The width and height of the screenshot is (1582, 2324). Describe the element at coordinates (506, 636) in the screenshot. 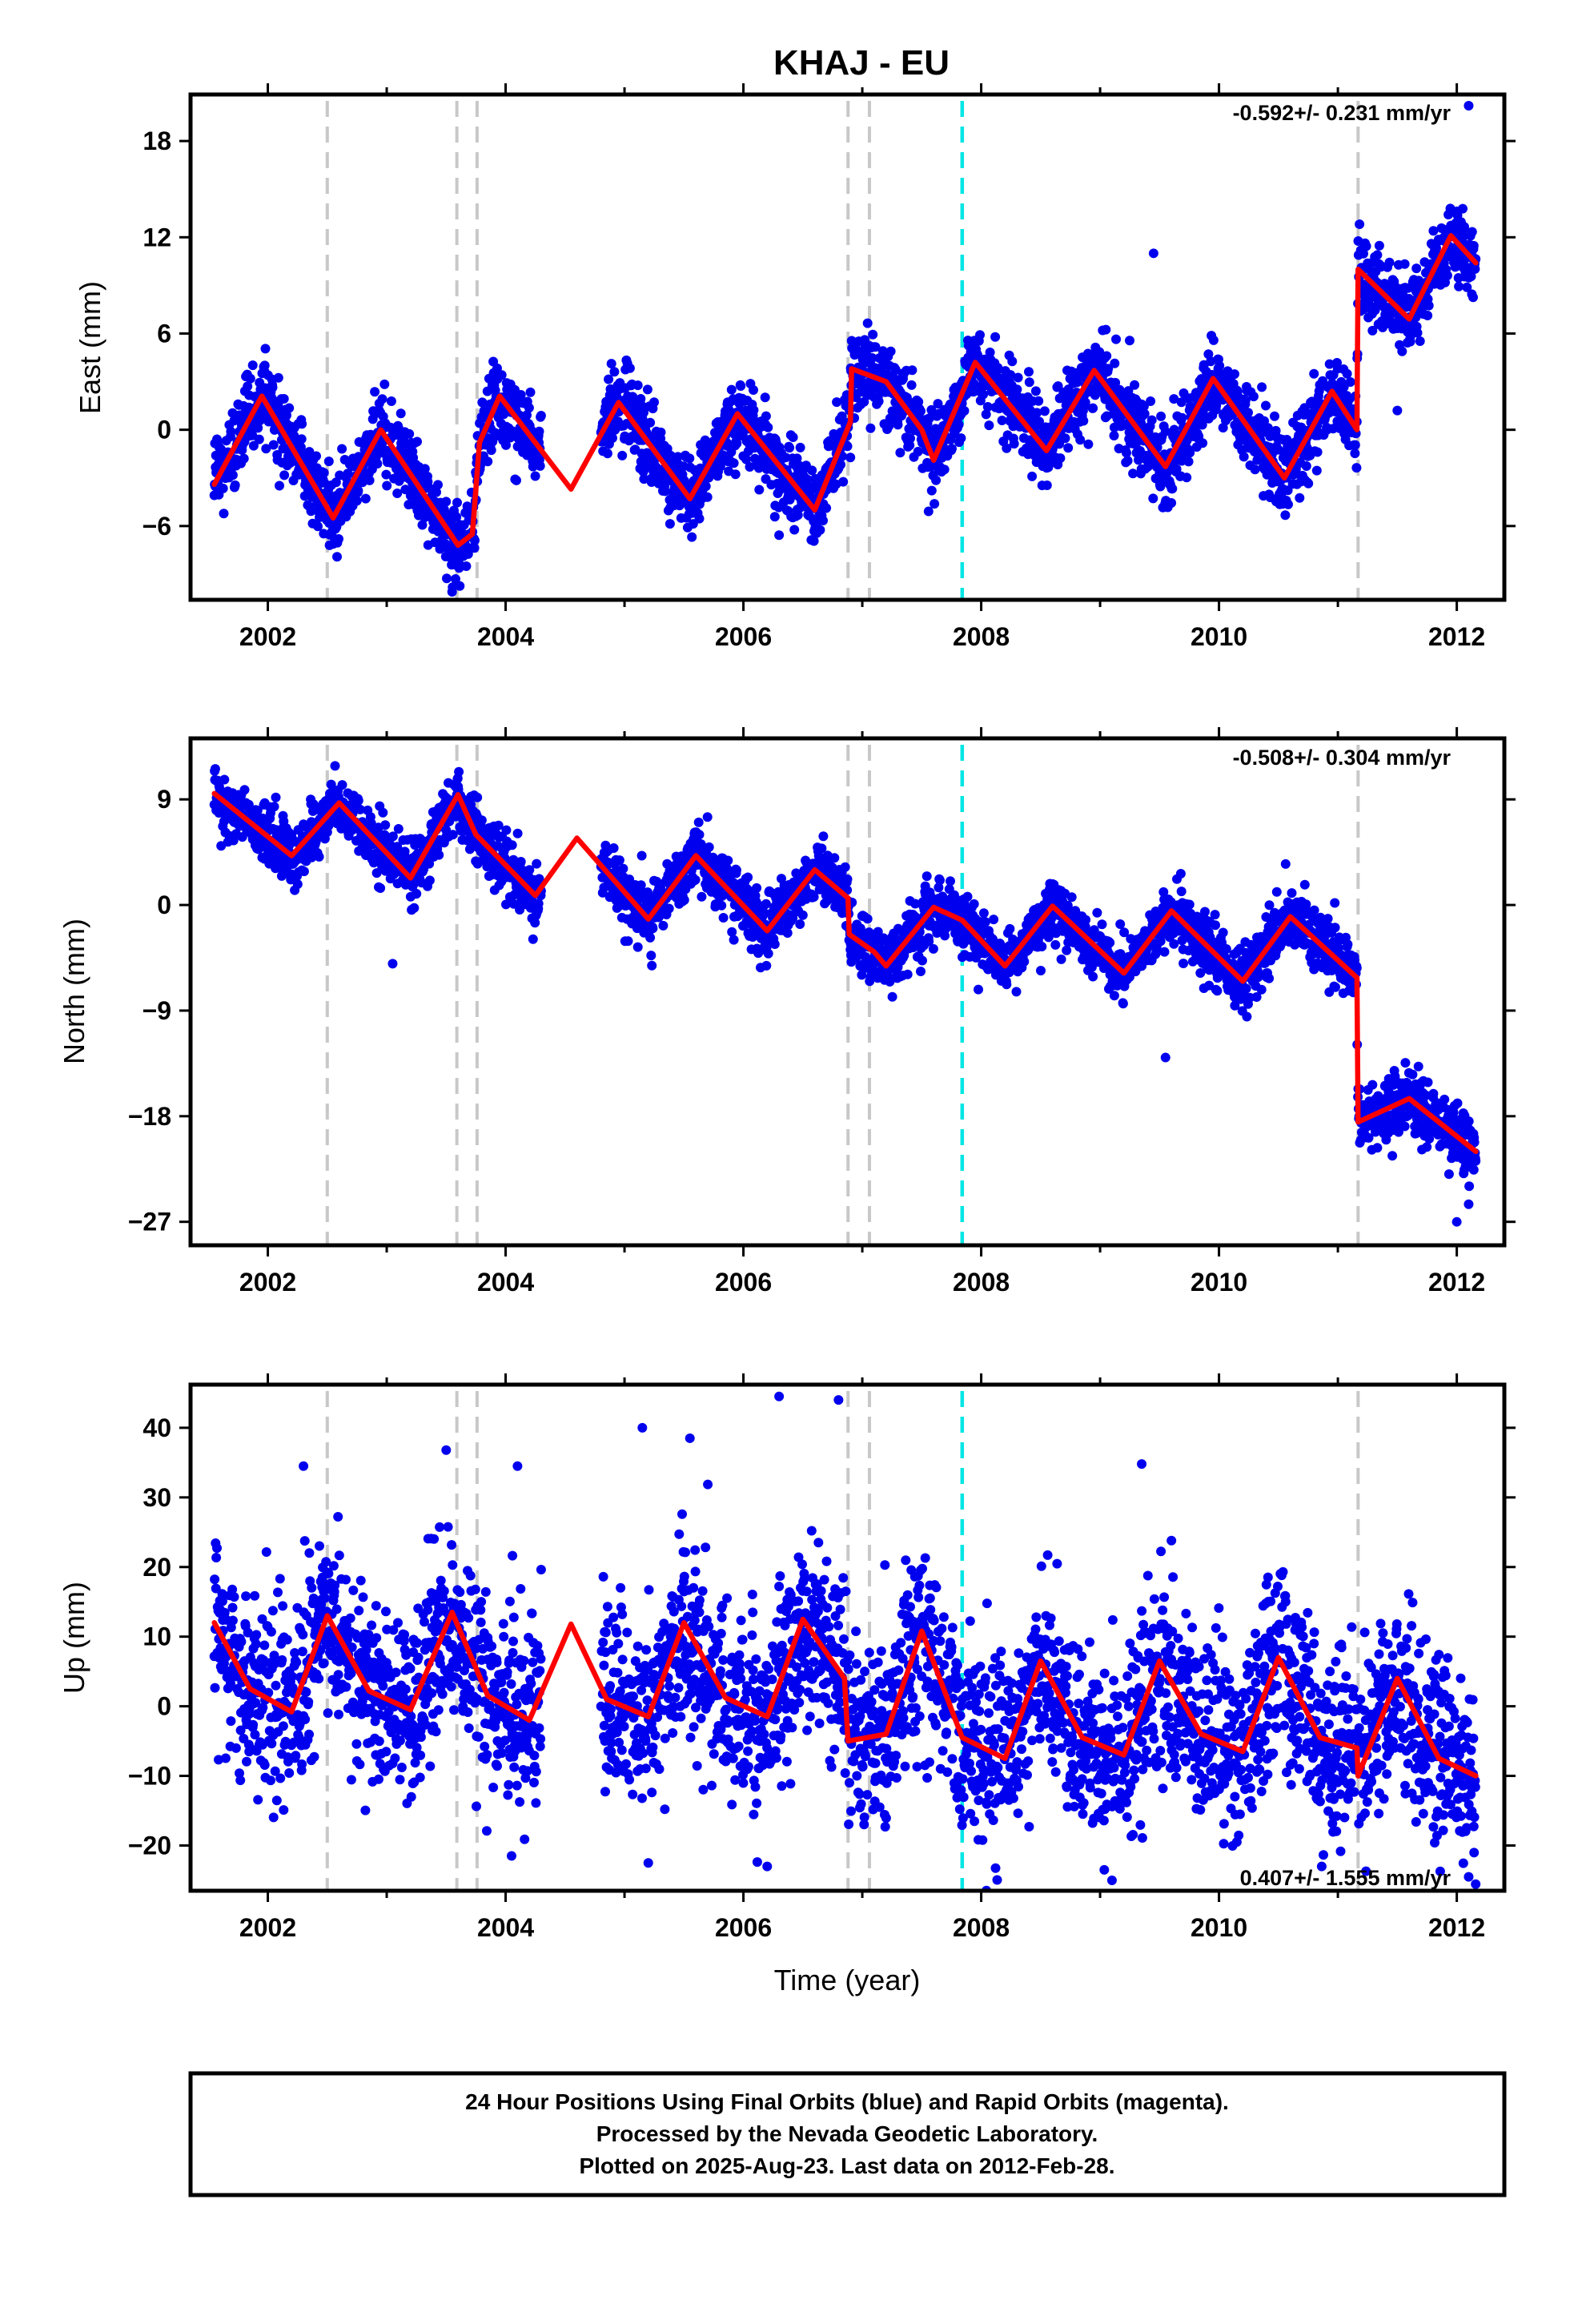

I see `x-tick-label: 2004` at that location.